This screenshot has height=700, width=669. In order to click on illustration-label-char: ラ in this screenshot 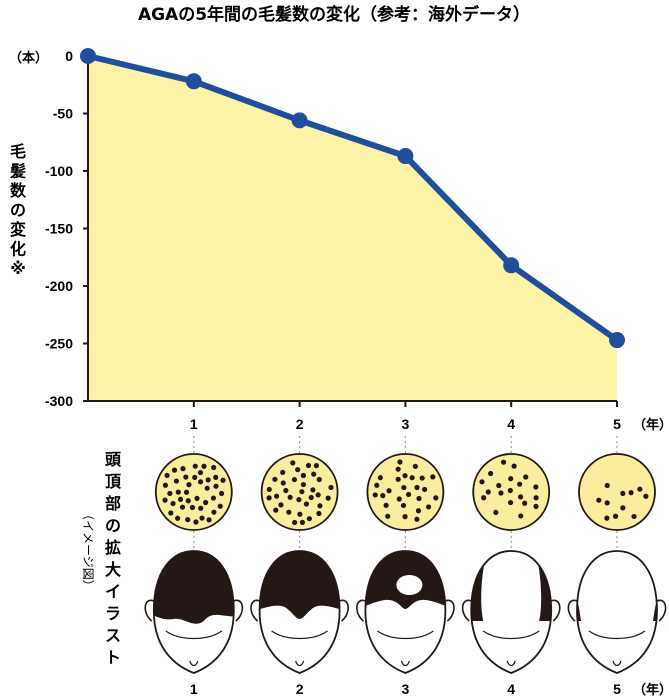, I will do `click(113, 613)`.